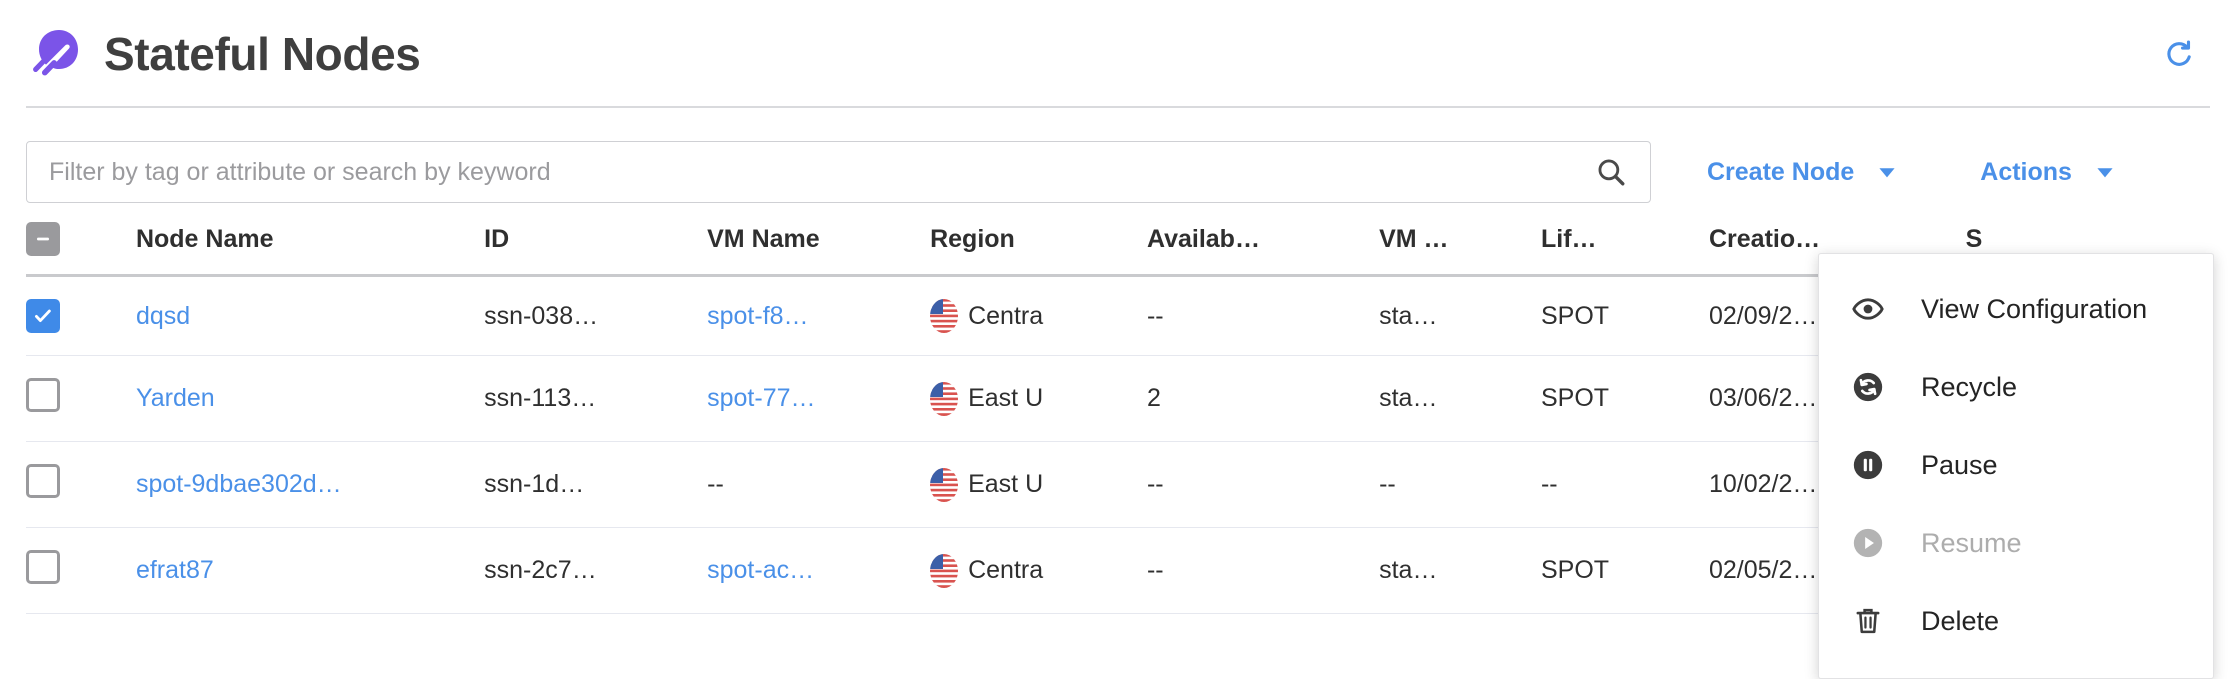  Describe the element at coordinates (1624, 484) in the screenshot. I see `cell-lifecycle: --` at that location.